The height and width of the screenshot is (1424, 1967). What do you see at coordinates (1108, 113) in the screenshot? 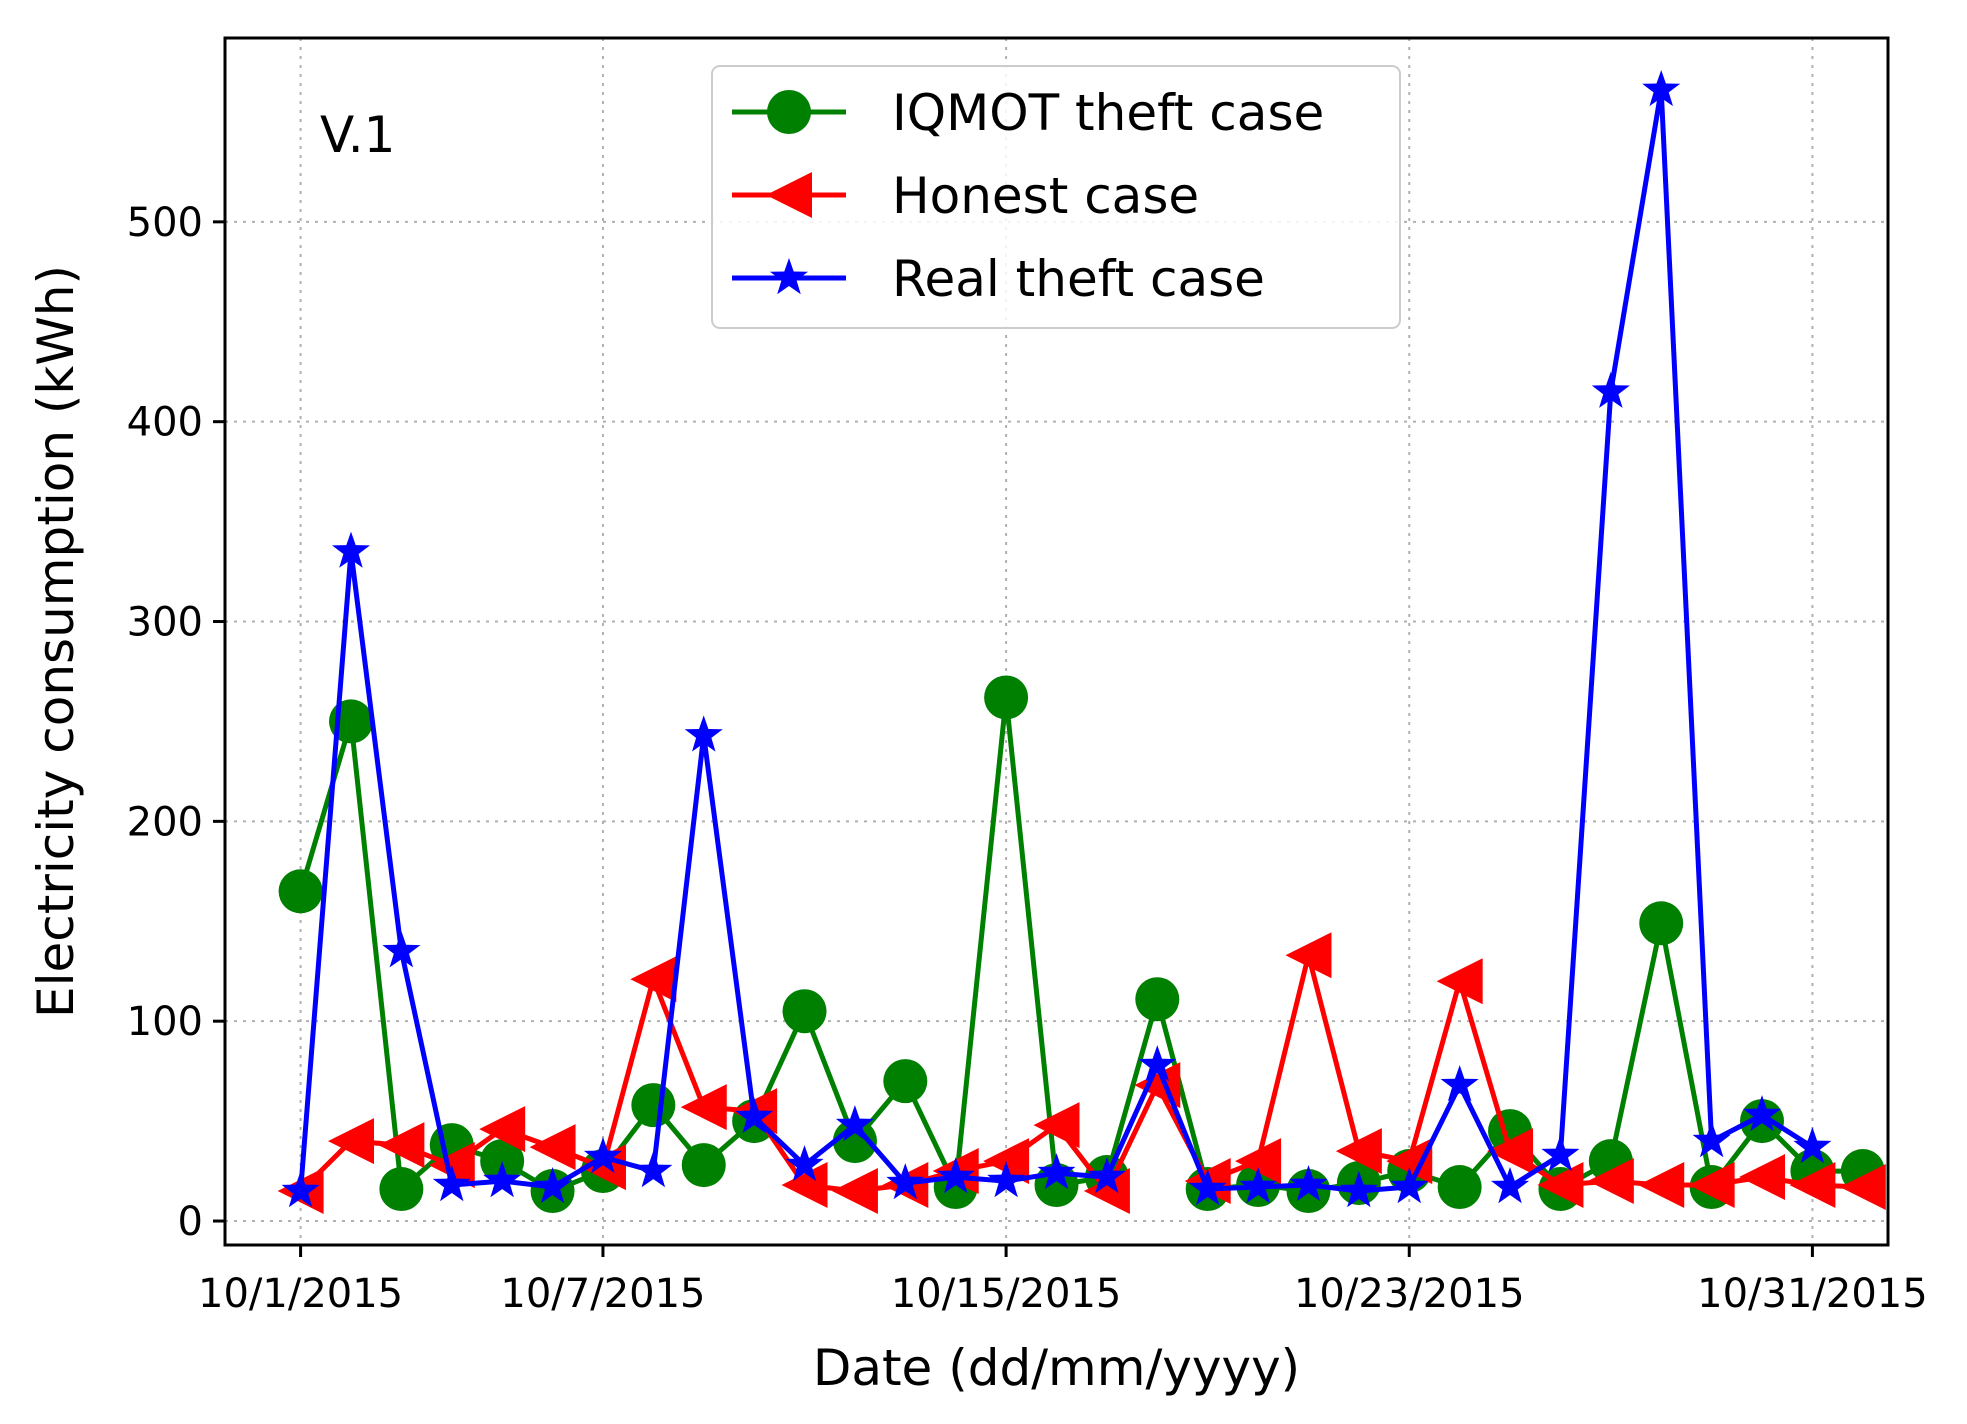
I see `legend-label: IQMOT theft case` at bounding box center [1108, 113].